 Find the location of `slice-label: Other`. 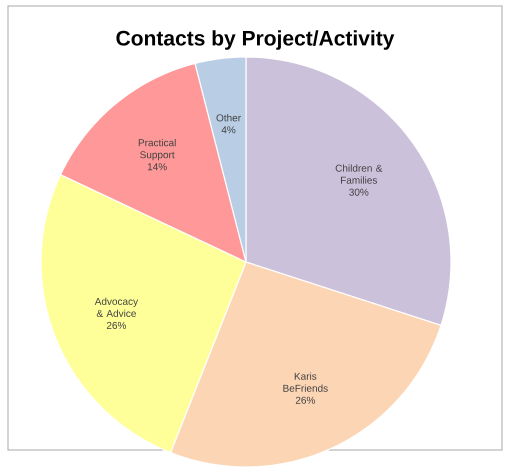

slice-label: Other is located at coordinates (228, 118).